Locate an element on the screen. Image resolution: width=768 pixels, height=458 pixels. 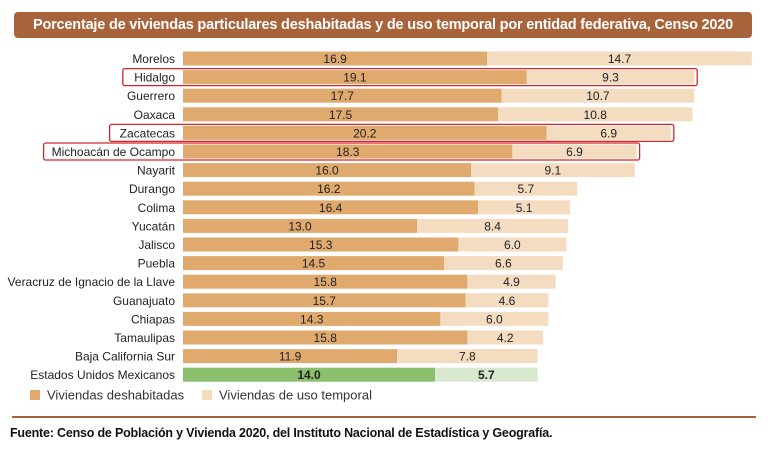
value-label-uso-temporal-jalisco: 6.0 is located at coordinates (512, 245).